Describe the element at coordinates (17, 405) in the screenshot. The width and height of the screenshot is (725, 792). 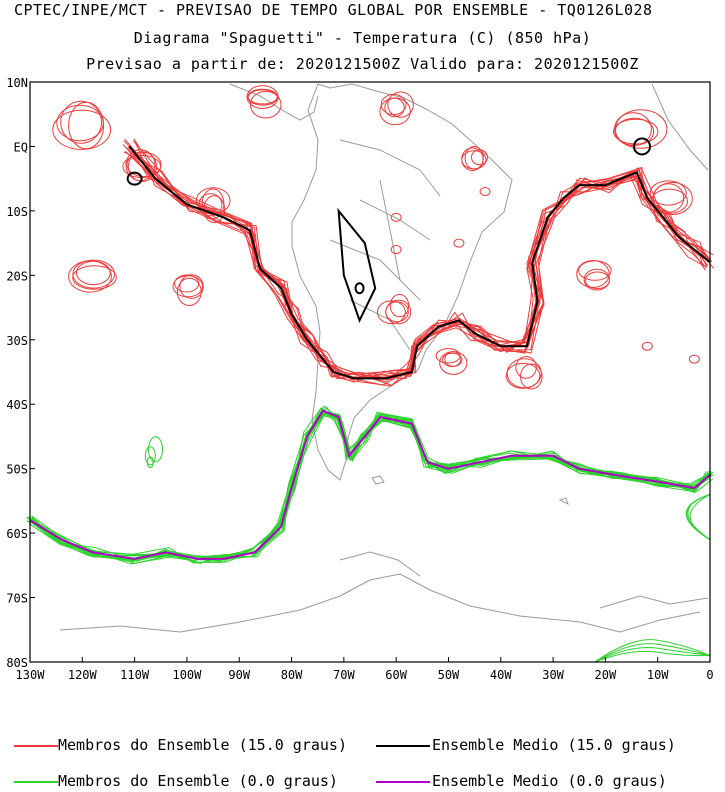
I see `y-tick-label: 40S` at that location.